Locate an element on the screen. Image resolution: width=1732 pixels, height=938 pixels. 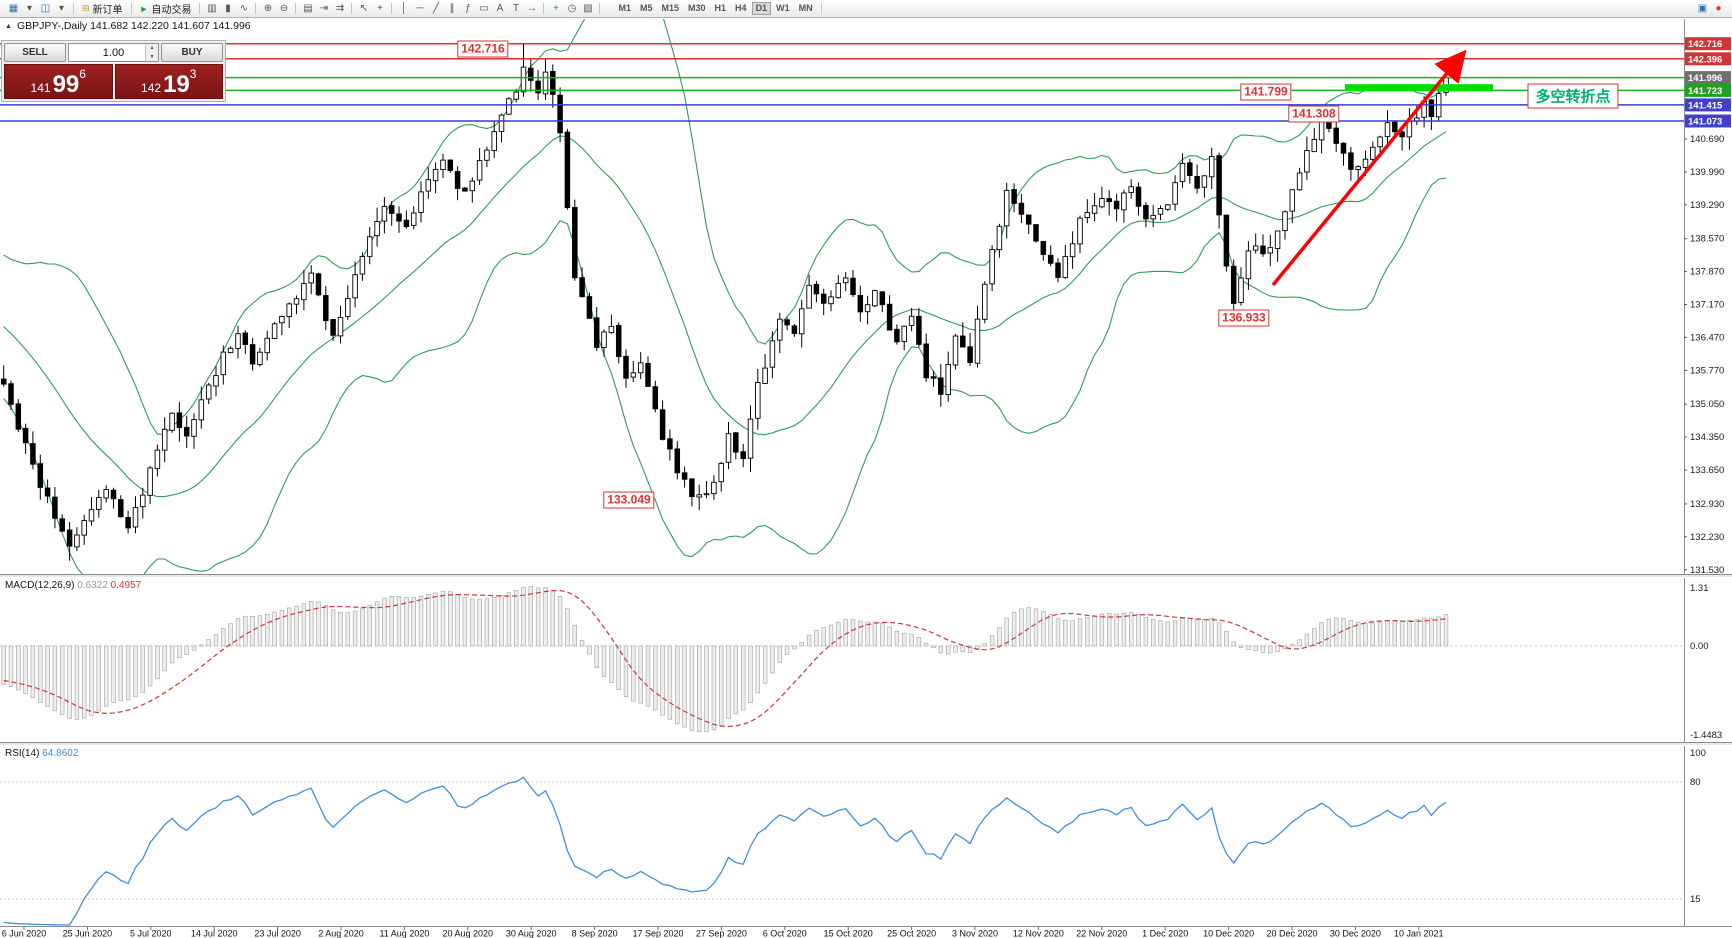
price-axis-label: 136.470 is located at coordinates (1707, 337).